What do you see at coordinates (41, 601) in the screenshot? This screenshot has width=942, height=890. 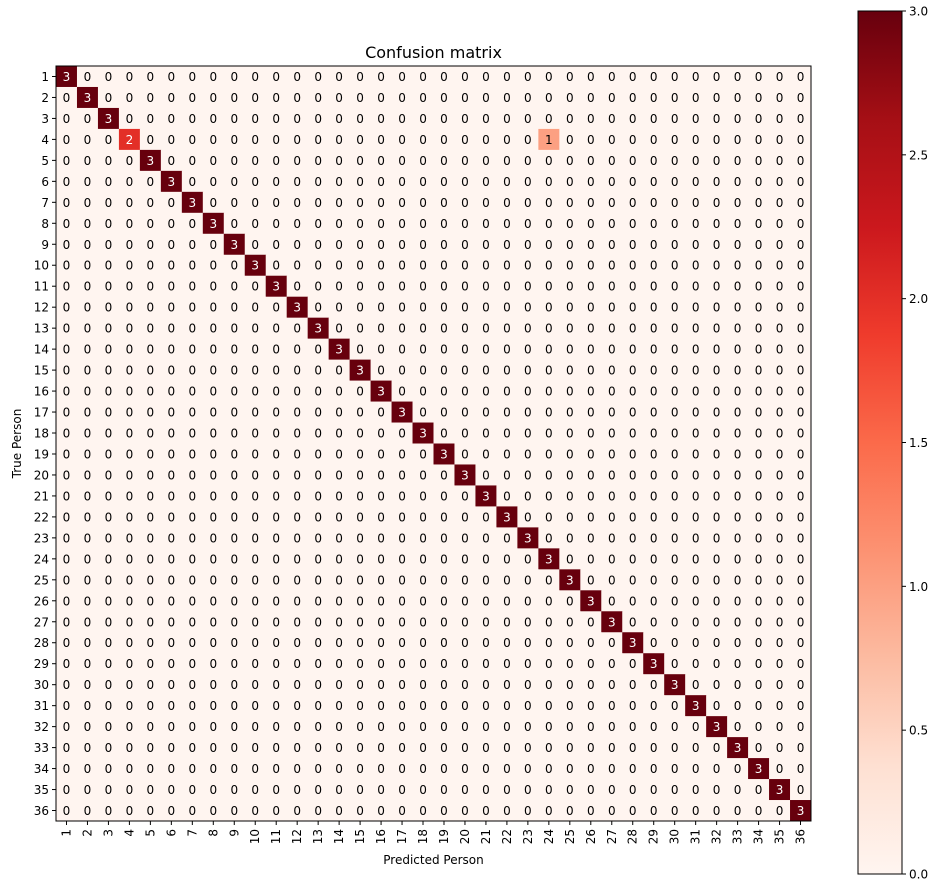 I see `y-tick-label: 26` at bounding box center [41, 601].